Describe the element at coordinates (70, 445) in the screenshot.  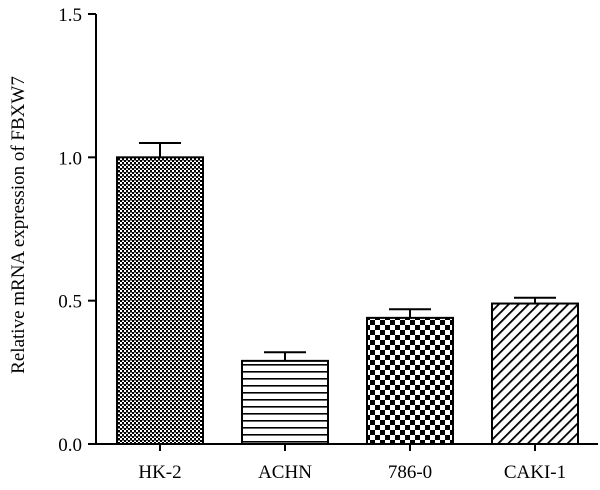
I see `y-tick-label: 0.0` at that location.